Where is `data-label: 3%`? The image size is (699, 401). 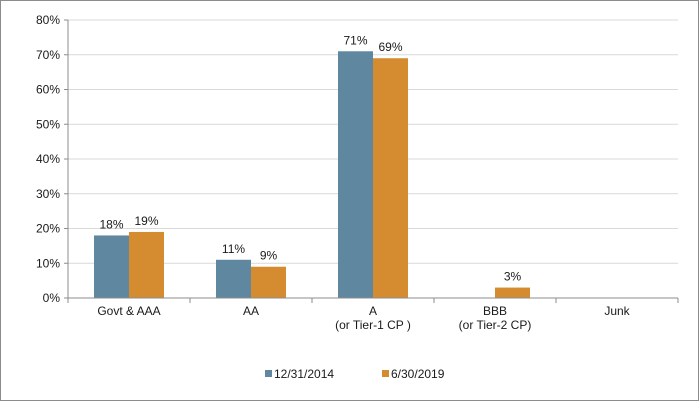 data-label: 3% is located at coordinates (513, 277).